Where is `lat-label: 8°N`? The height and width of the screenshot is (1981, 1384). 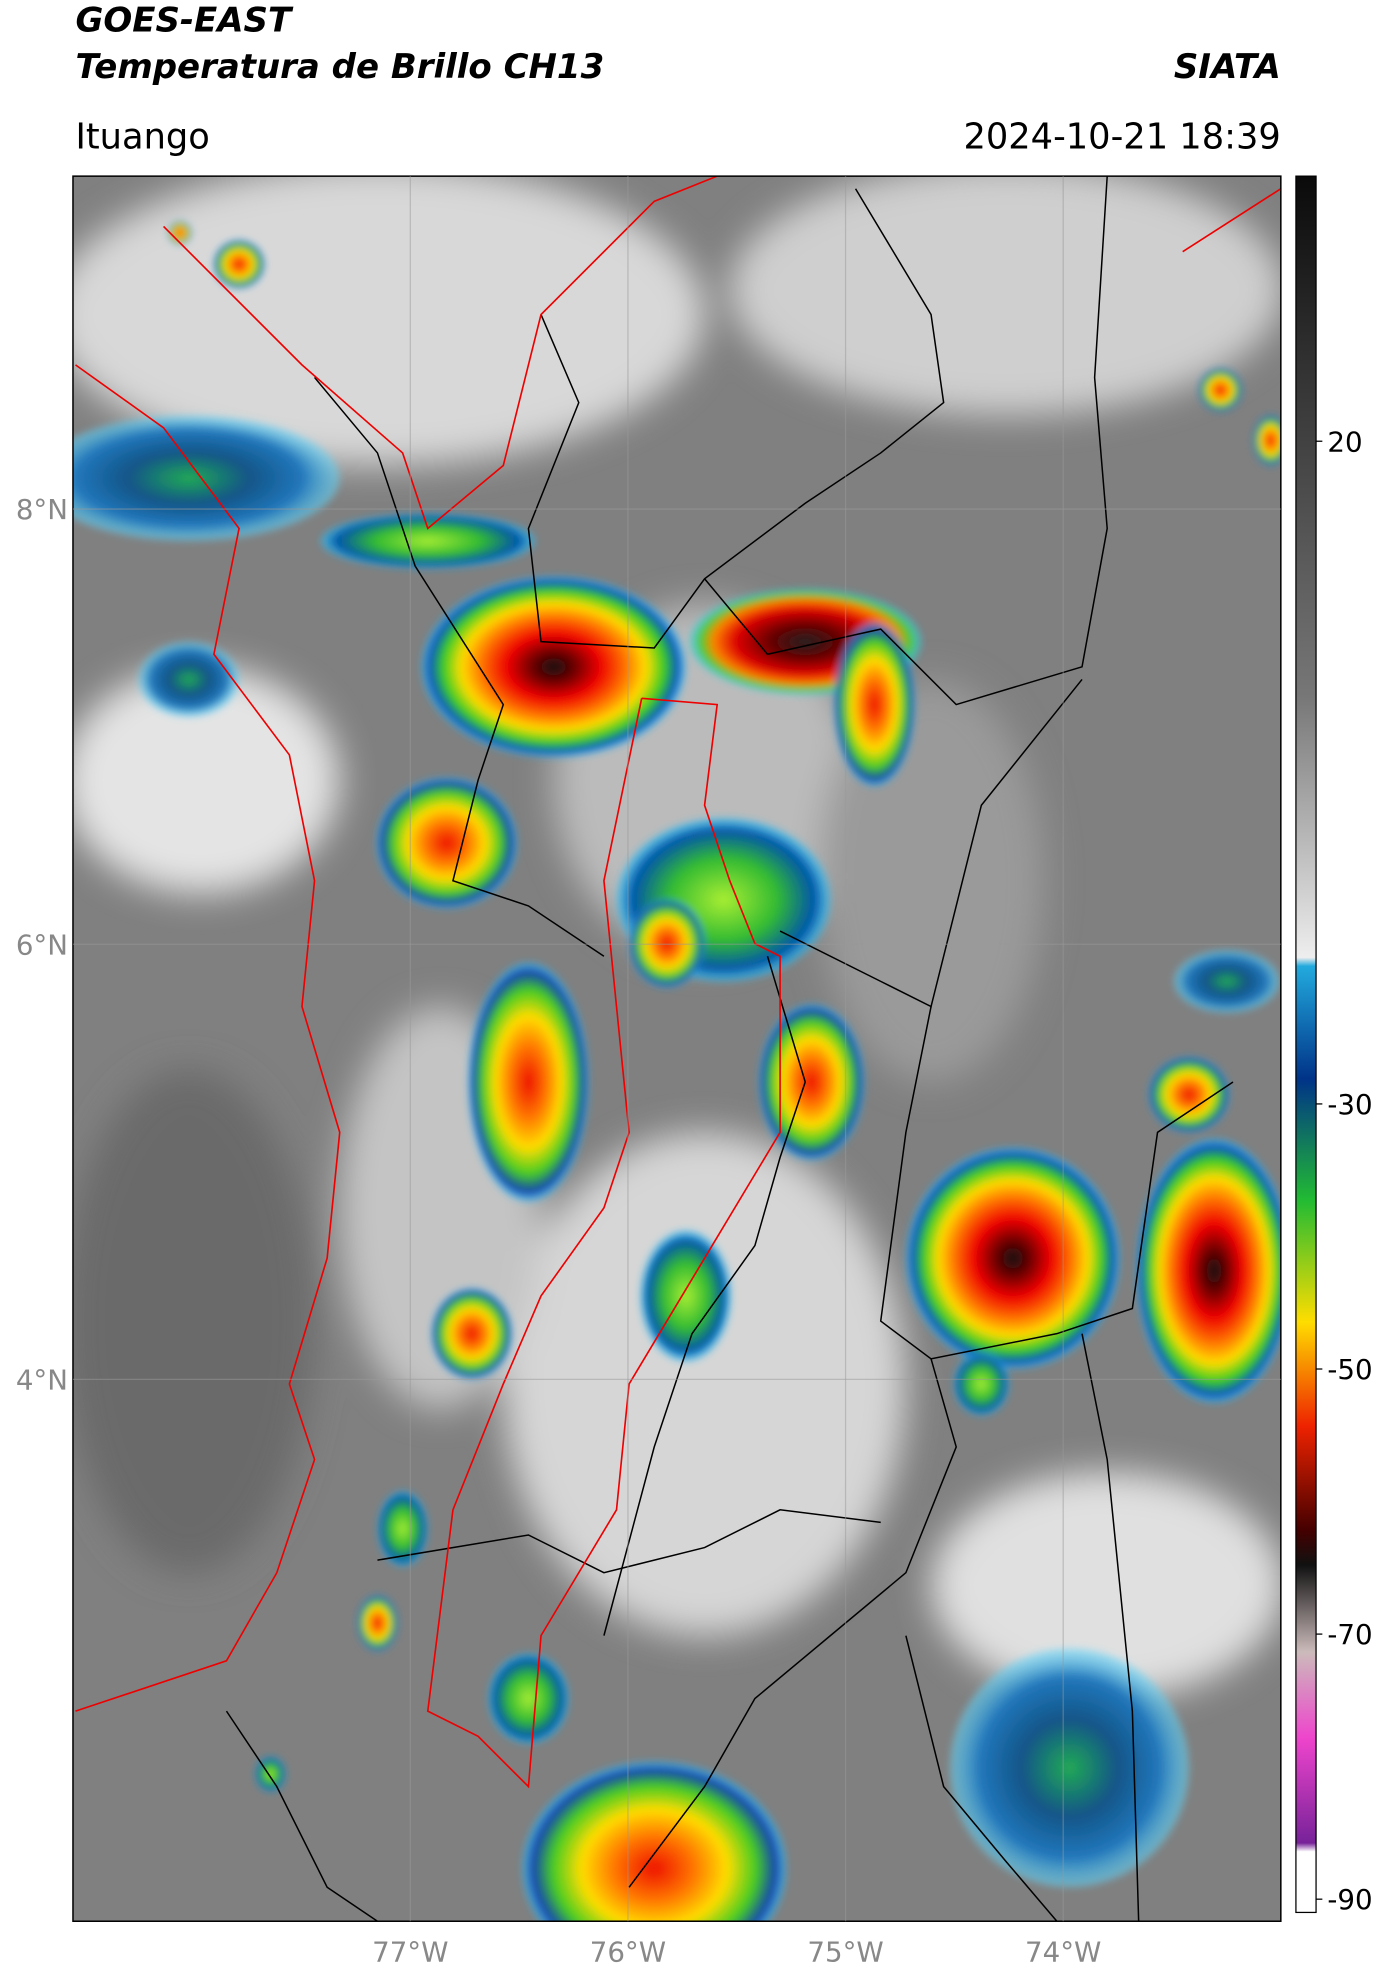 lat-label: 8°N is located at coordinates (42, 509).